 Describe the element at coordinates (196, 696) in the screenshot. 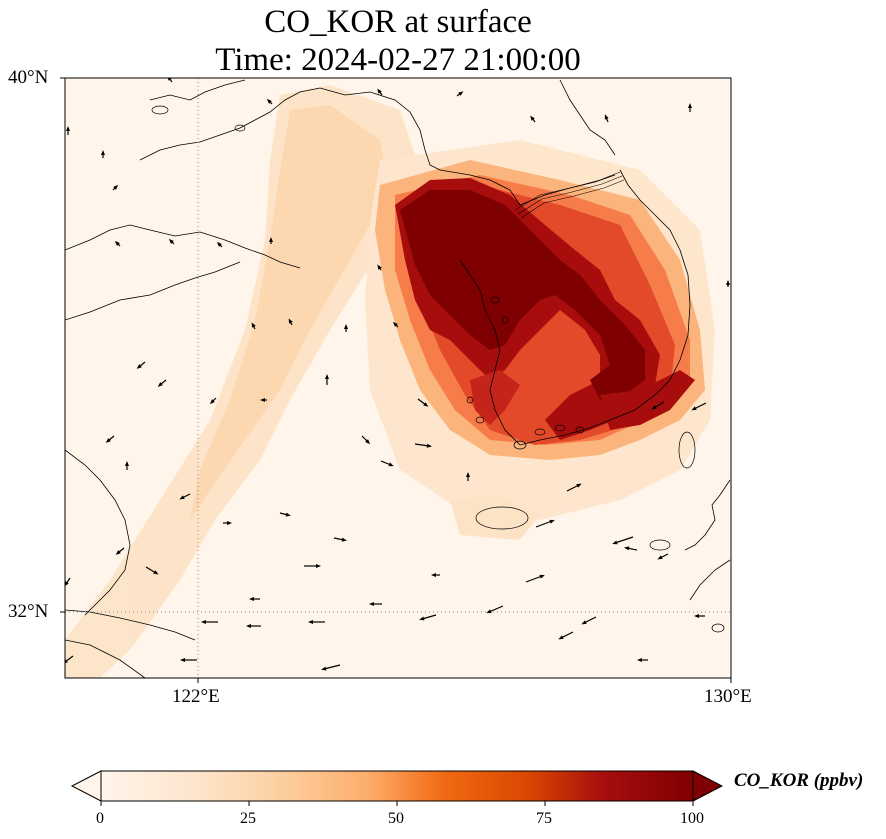

I see `lon-tick-122: 122°E` at that location.